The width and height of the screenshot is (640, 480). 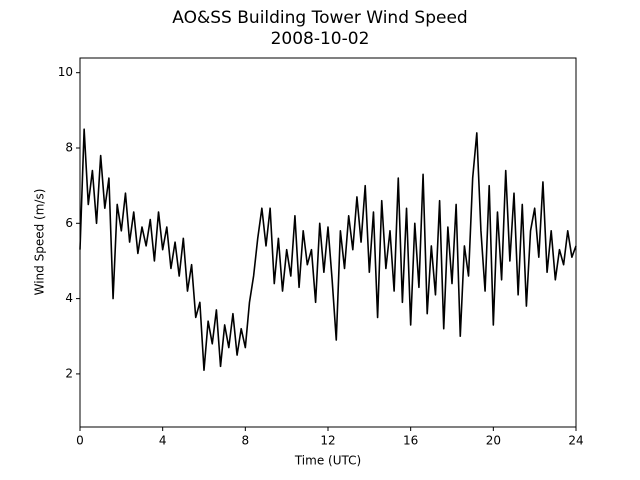 I want to click on chart-subtitle: 2008-10-02, so click(x=320, y=39).